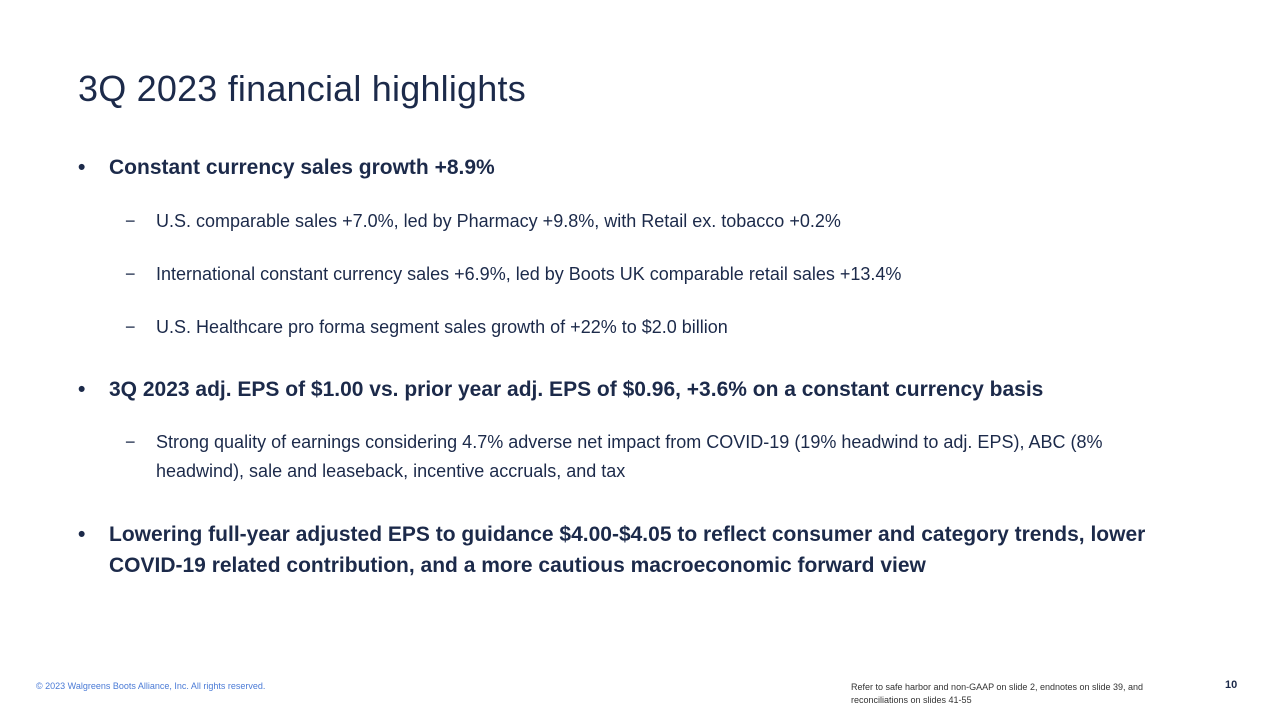 Image resolution: width=1280 pixels, height=720 pixels. Describe the element at coordinates (302, 167) in the screenshot. I see `bullet-text: Constant currency sales growth +8.9%` at that location.